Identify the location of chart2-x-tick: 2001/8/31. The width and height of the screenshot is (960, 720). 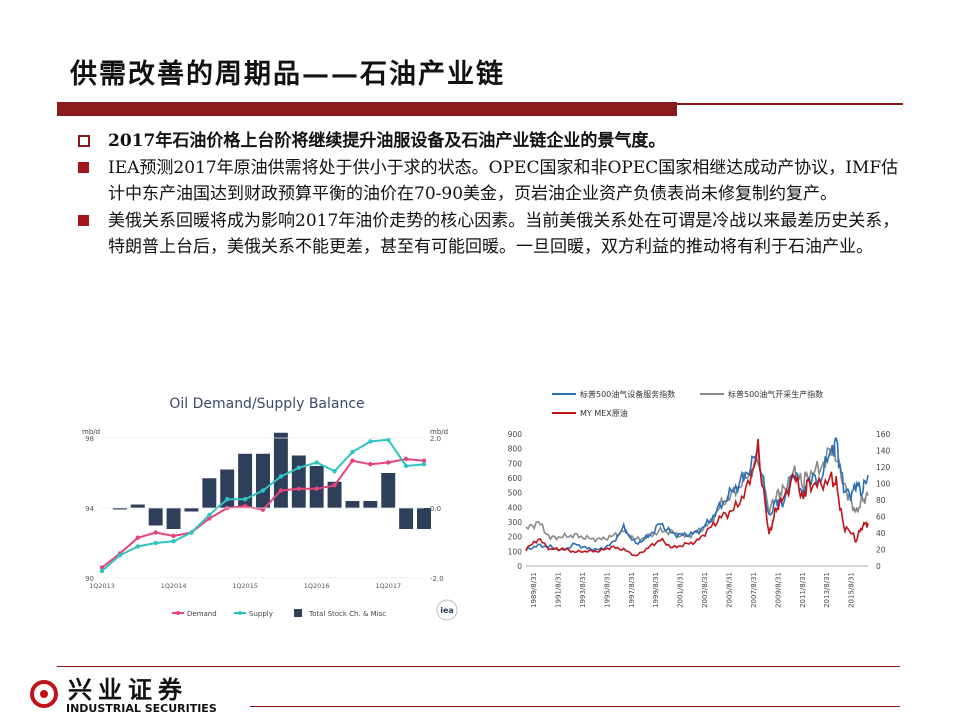
(681, 590).